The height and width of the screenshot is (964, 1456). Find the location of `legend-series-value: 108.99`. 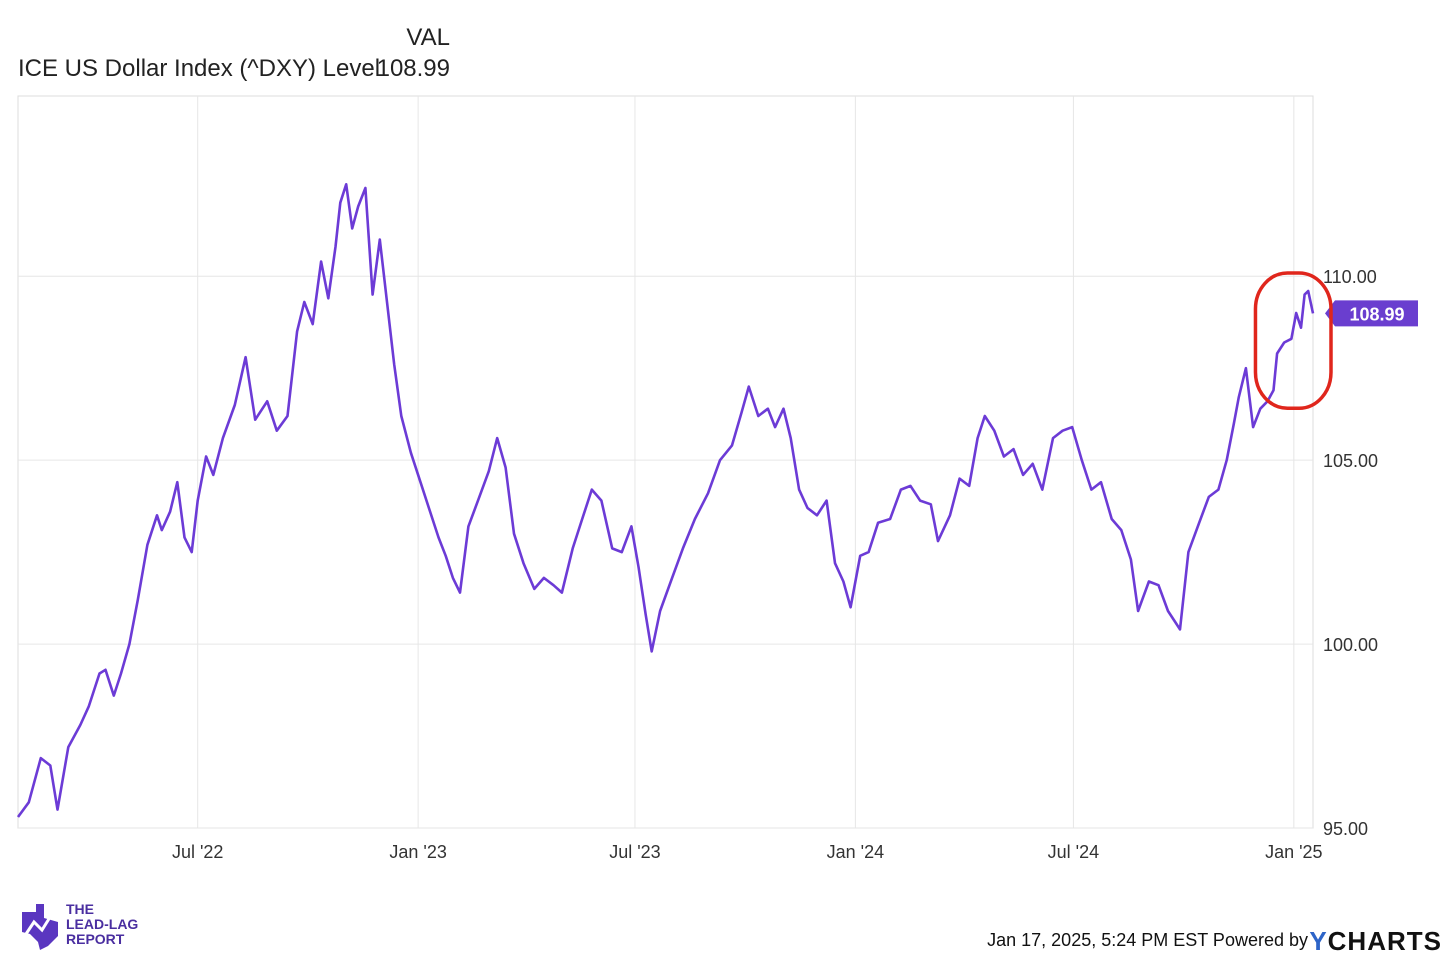

legend-series-value: 108.99 is located at coordinates (413, 68).